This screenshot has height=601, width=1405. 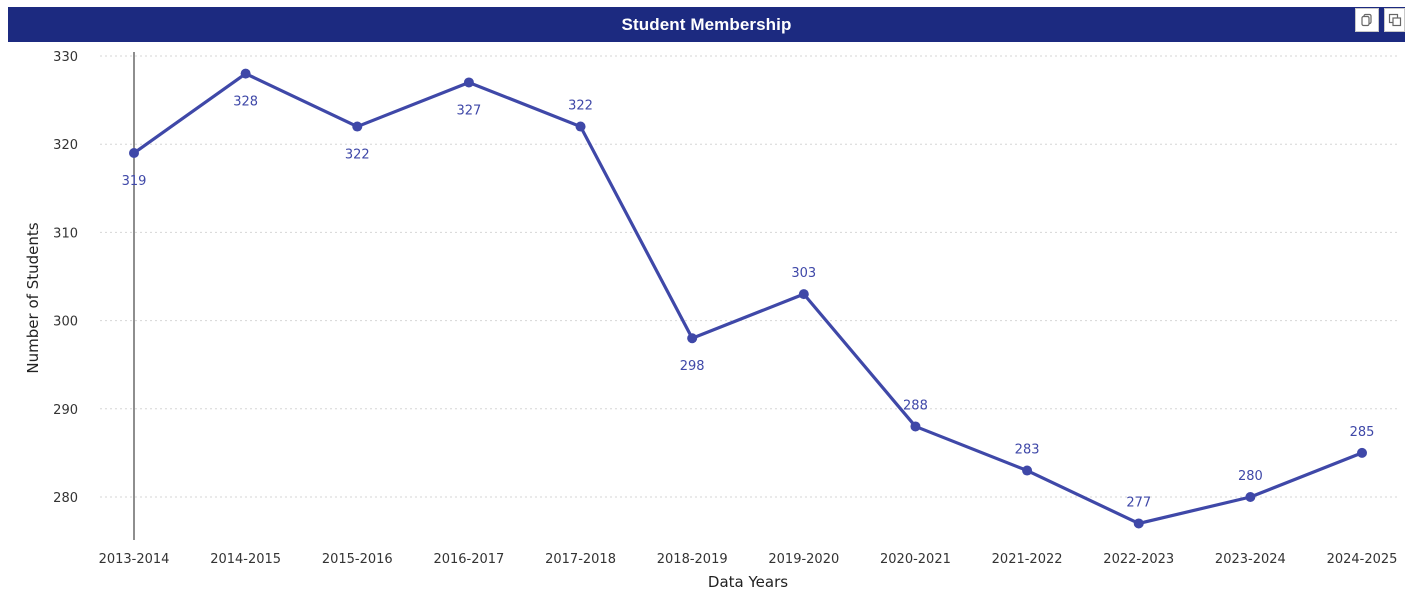 I want to click on data-label: 327, so click(x=468, y=110).